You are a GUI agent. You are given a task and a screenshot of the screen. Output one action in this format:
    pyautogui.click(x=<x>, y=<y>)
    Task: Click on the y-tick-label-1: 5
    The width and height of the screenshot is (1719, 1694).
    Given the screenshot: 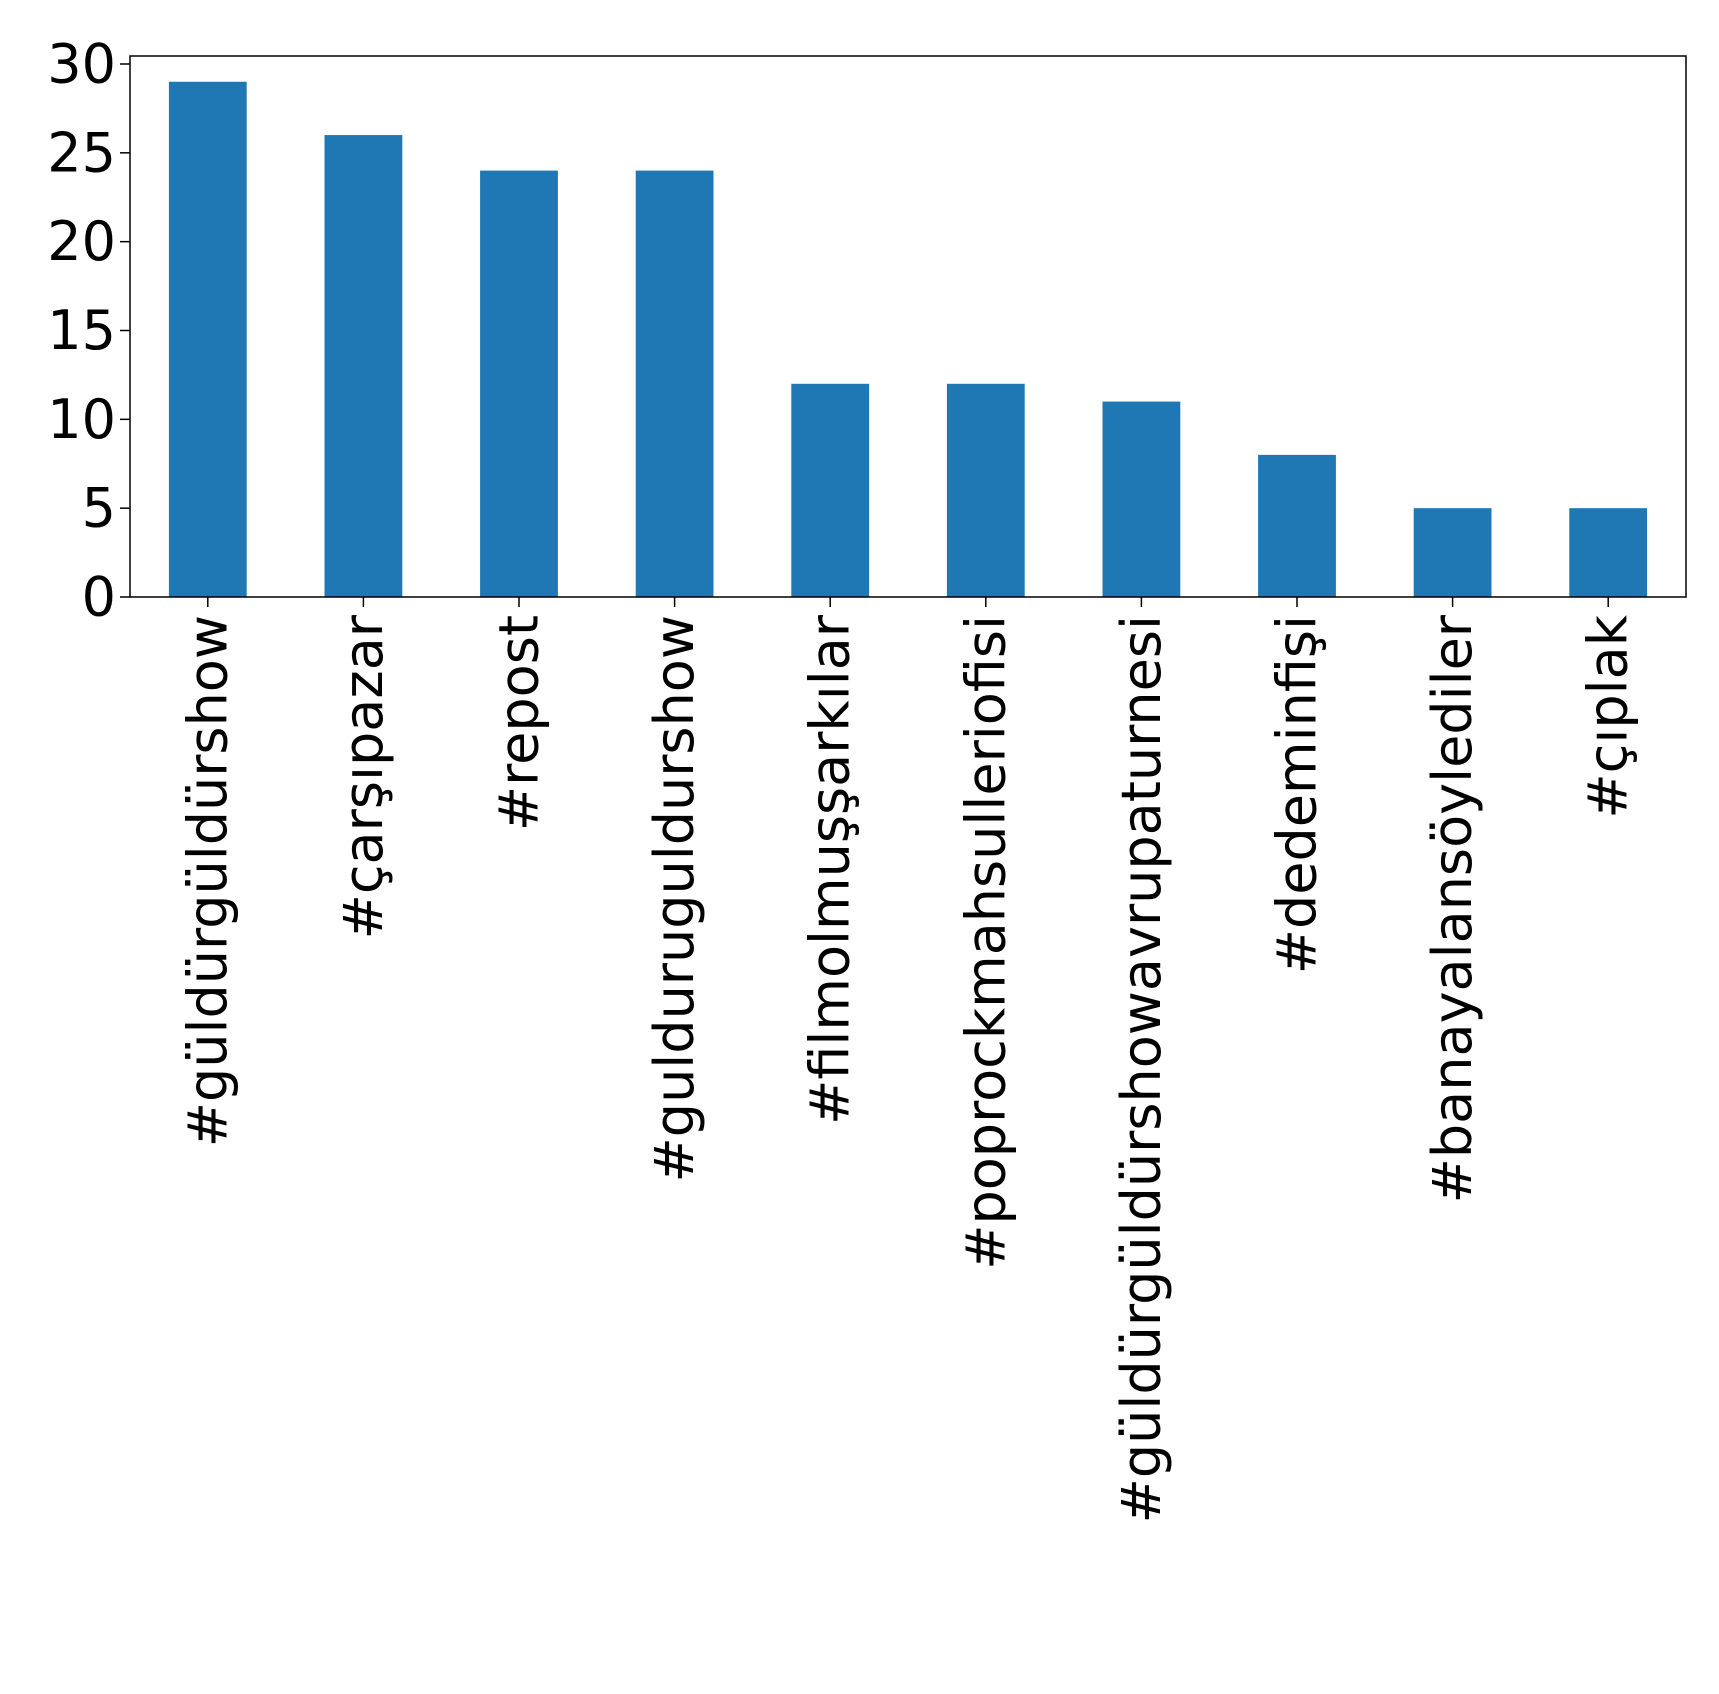 What is the action you would take?
    pyautogui.click(x=99, y=508)
    